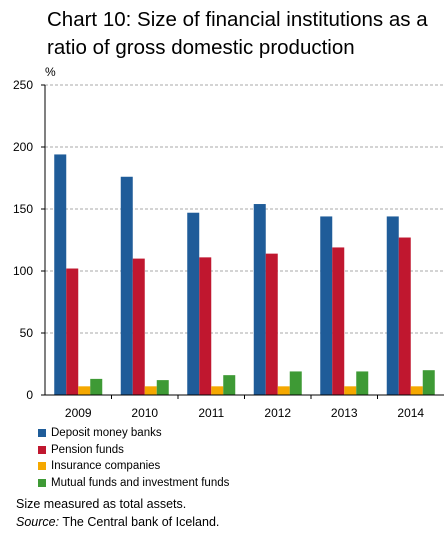 The height and width of the screenshot is (535, 444). Describe the element at coordinates (38, 521) in the screenshot. I see `source-label: Source:` at that location.